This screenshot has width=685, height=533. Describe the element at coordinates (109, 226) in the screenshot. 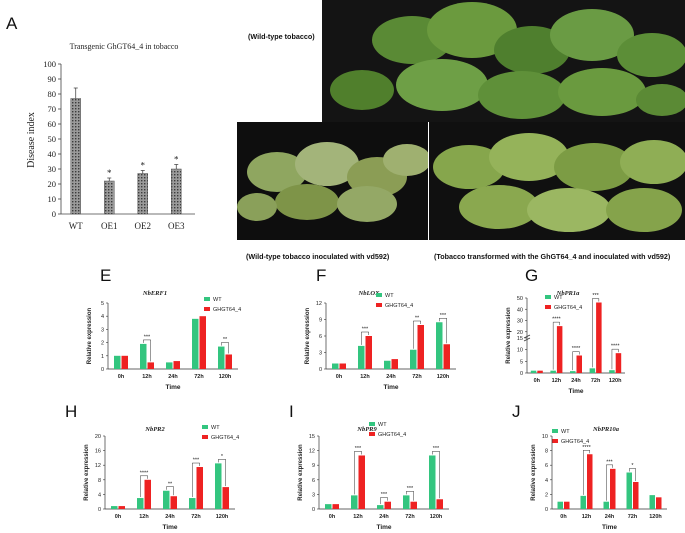

I see `chart-a-xtick-label: OE1` at that location.